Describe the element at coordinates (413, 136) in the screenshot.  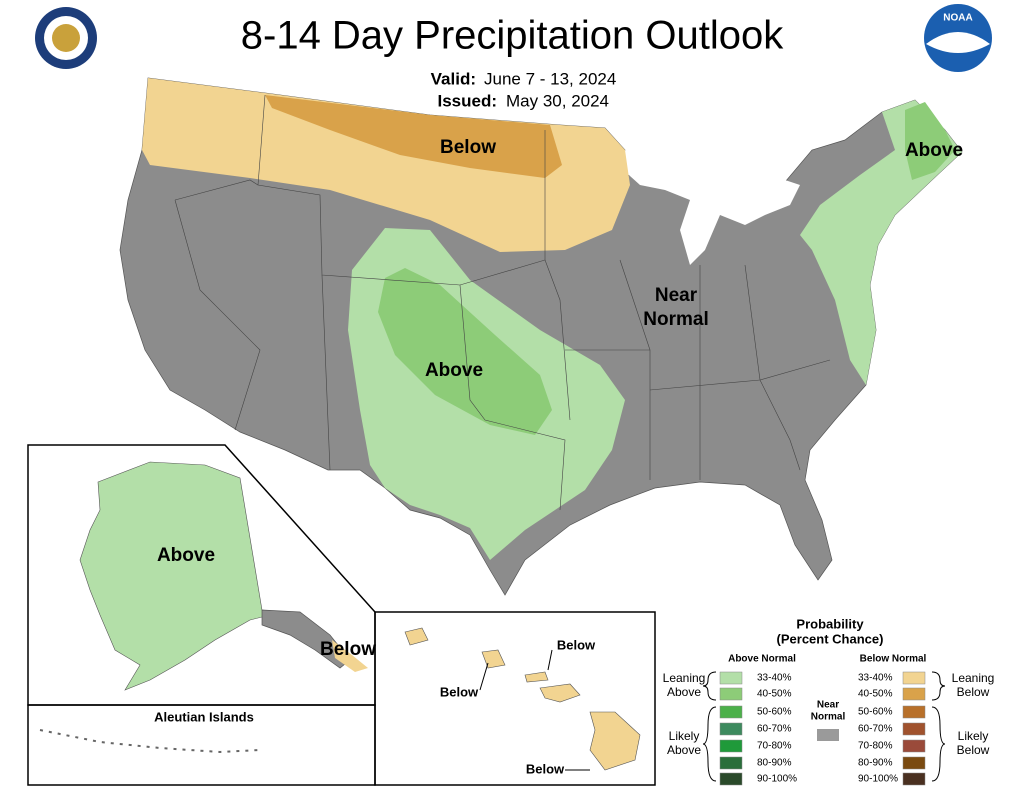
I see `below-40-50-region` at that location.